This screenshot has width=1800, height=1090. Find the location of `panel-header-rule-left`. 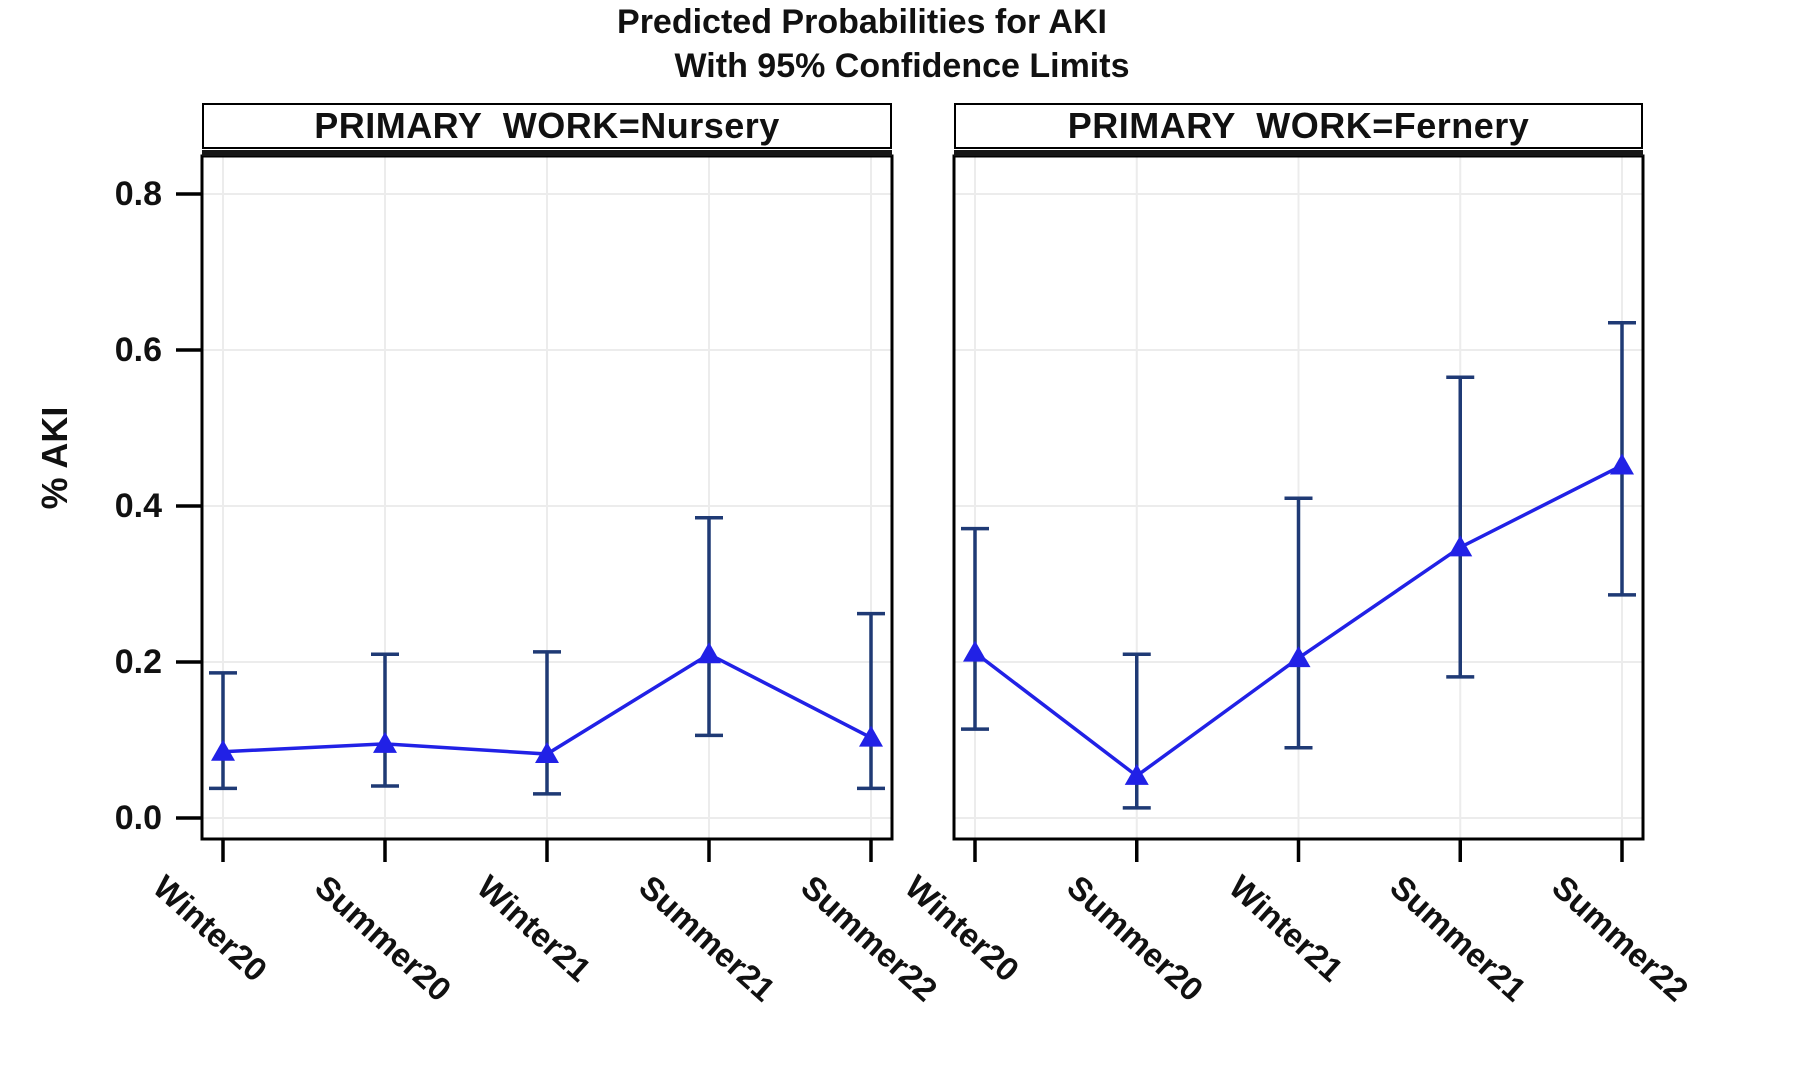

panel-header-rule-left is located at coordinates (547, 153).